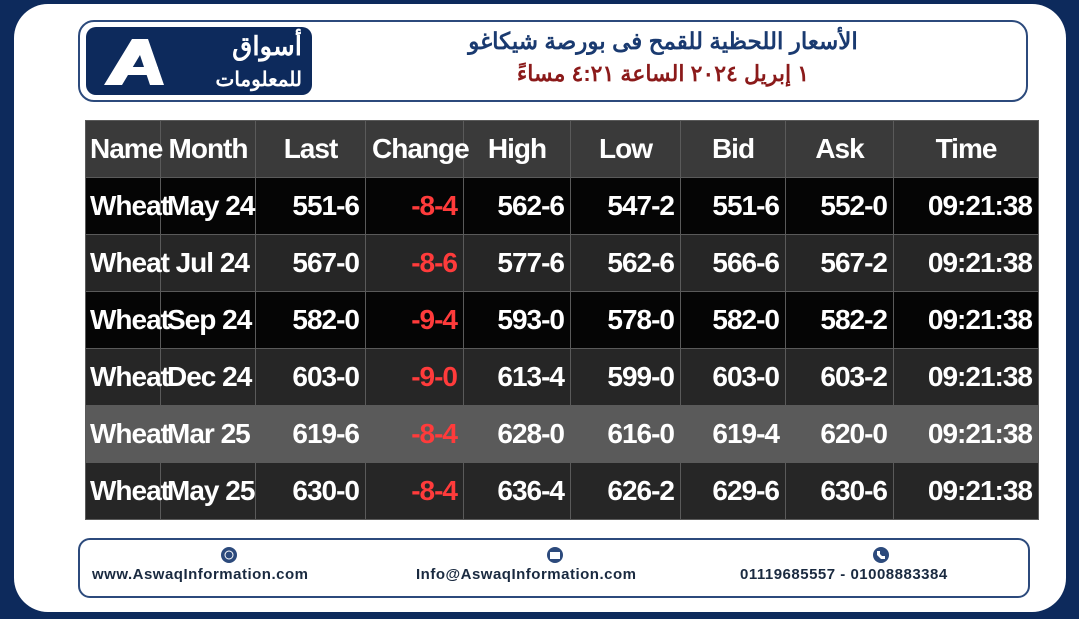 This screenshot has height=619, width=1079. What do you see at coordinates (625, 206) in the screenshot?
I see `table-cell: 547-2` at bounding box center [625, 206].